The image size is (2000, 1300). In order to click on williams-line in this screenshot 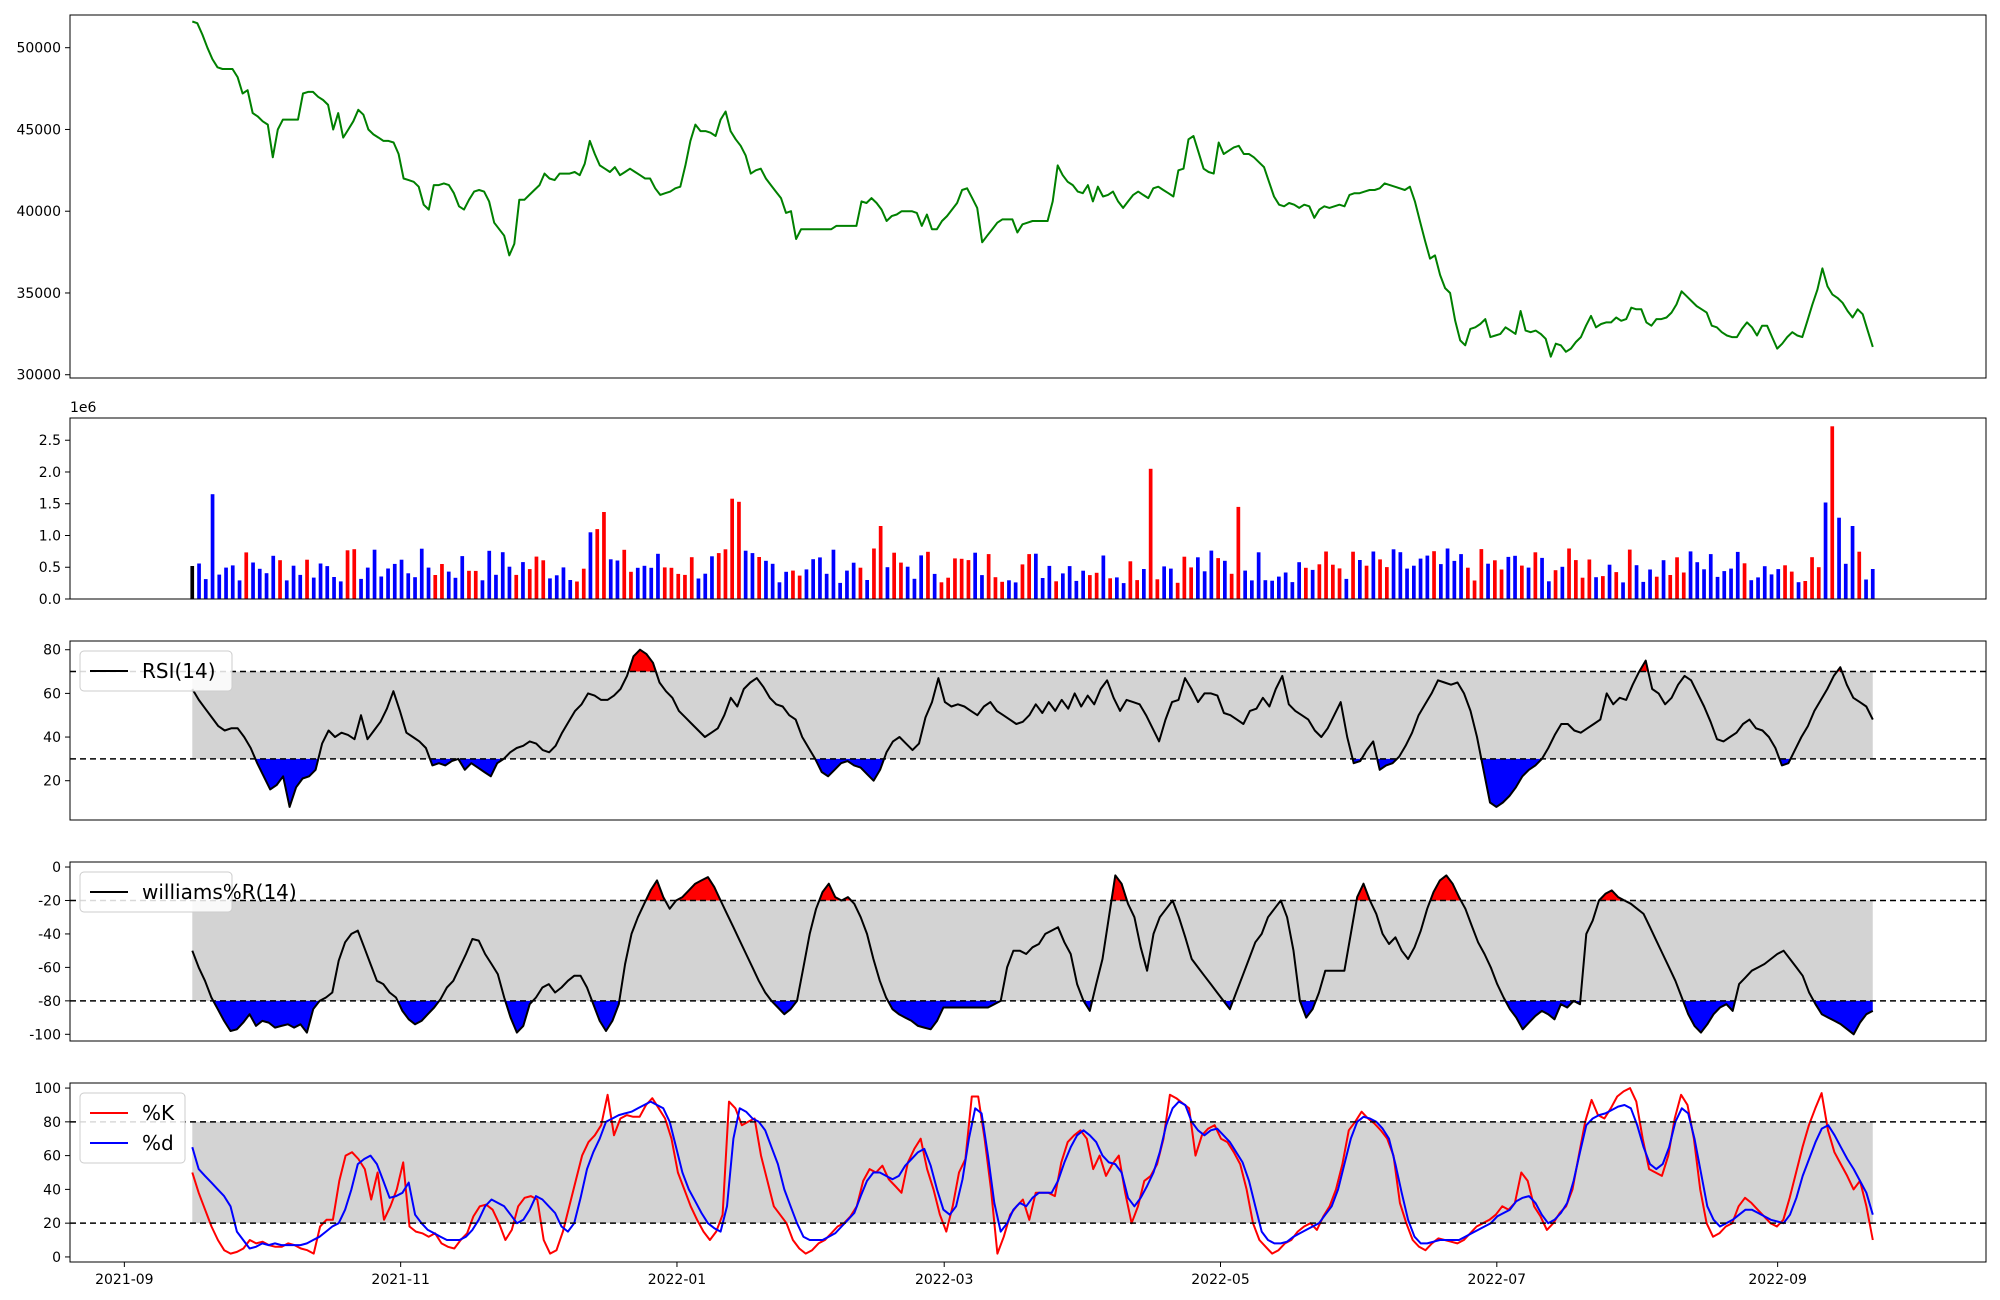, I will do `click(1032, 955)`.